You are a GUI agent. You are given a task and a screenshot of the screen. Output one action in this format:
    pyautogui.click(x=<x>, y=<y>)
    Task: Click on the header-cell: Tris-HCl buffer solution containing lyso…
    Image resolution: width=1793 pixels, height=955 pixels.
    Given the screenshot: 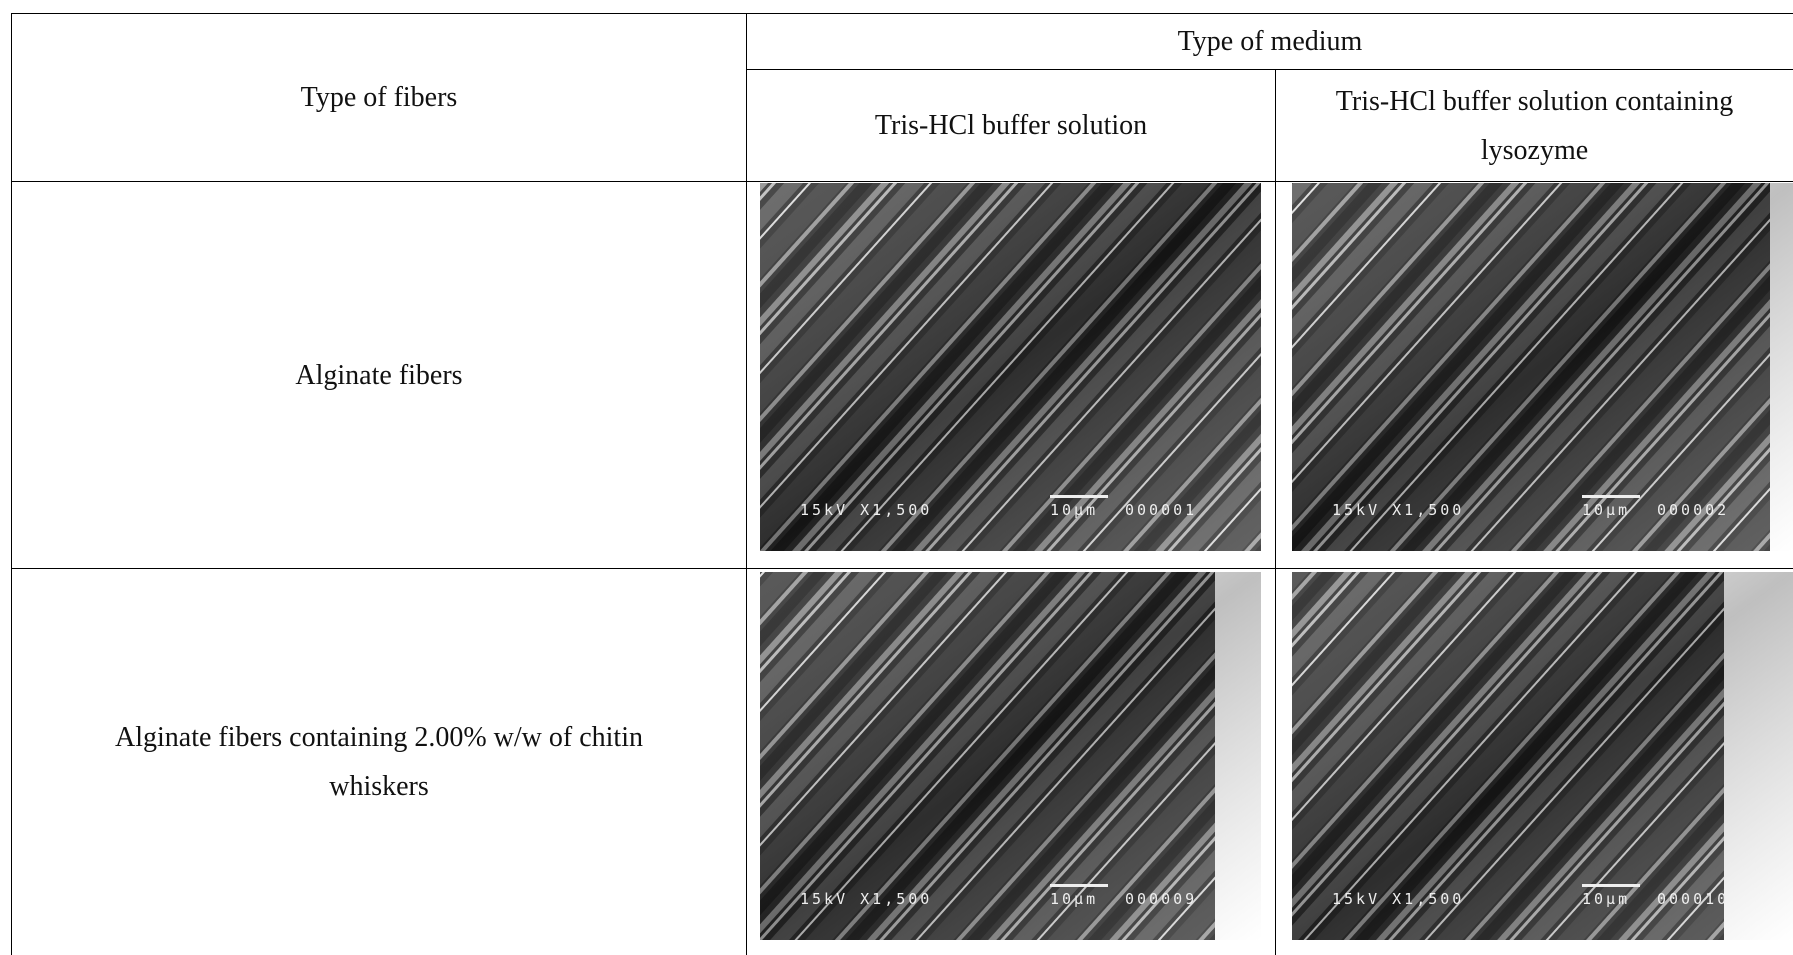 What is the action you would take?
    pyautogui.click(x=1534, y=125)
    